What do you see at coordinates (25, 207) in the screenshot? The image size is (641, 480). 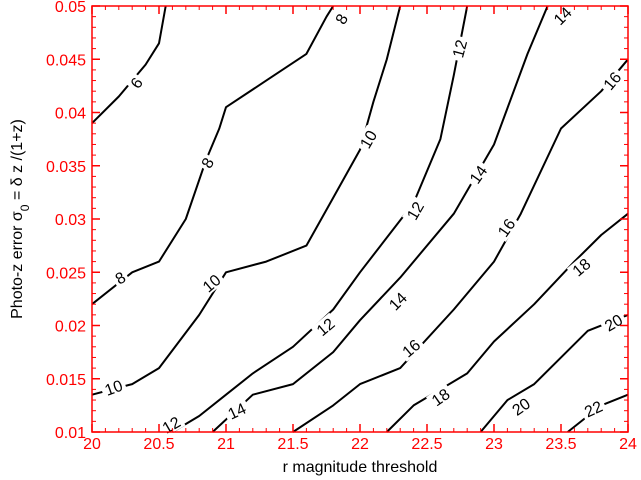 I see `y-axis-title-subscript: 0` at bounding box center [25, 207].